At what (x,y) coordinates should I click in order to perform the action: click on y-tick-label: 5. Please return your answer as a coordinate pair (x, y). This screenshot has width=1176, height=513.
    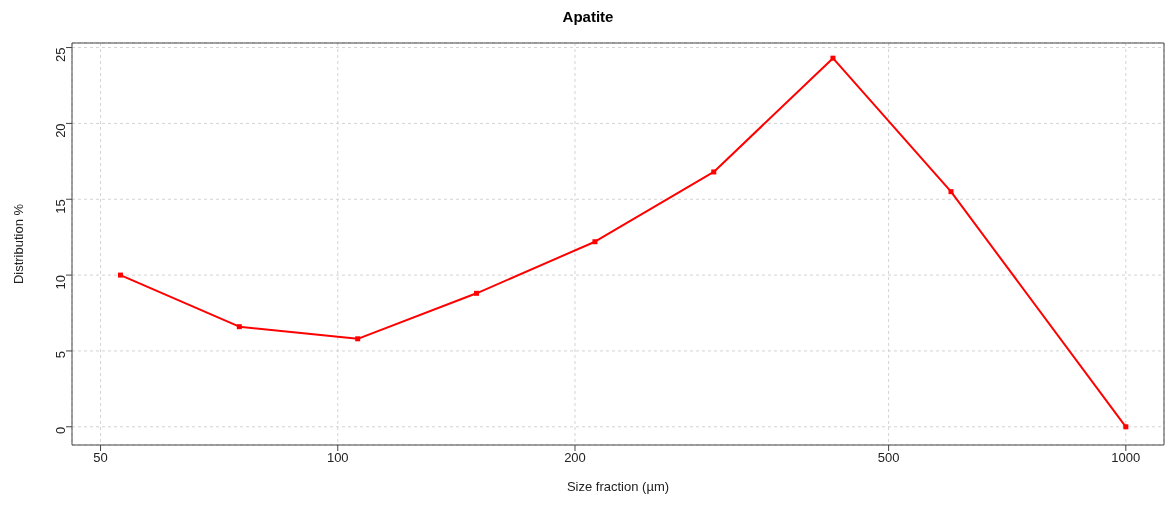
    Looking at the image, I should click on (60, 354).